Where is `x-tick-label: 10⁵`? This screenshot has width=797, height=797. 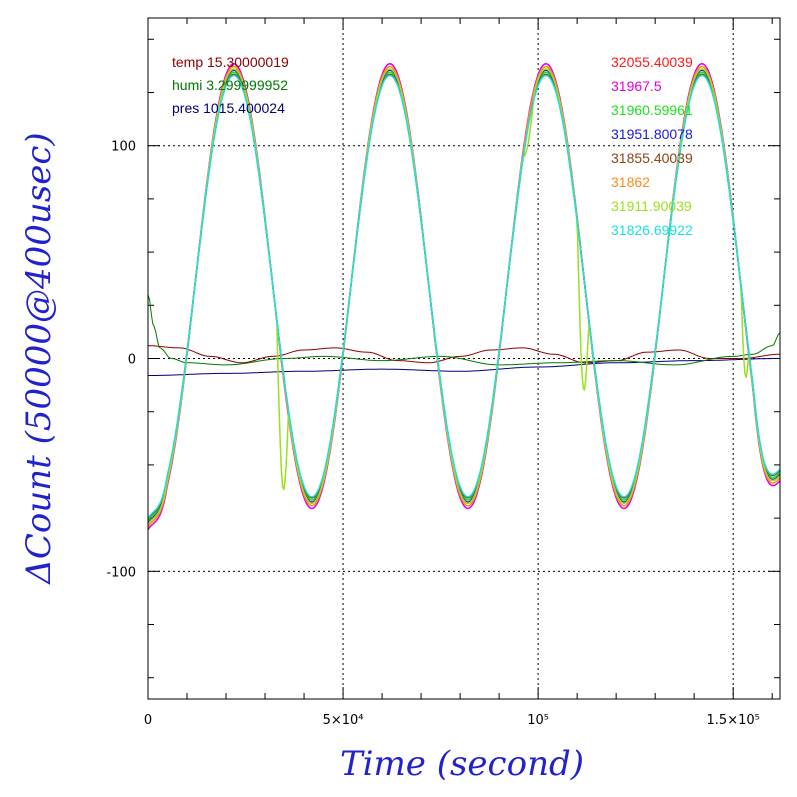 x-tick-label: 10⁵ is located at coordinates (538, 720).